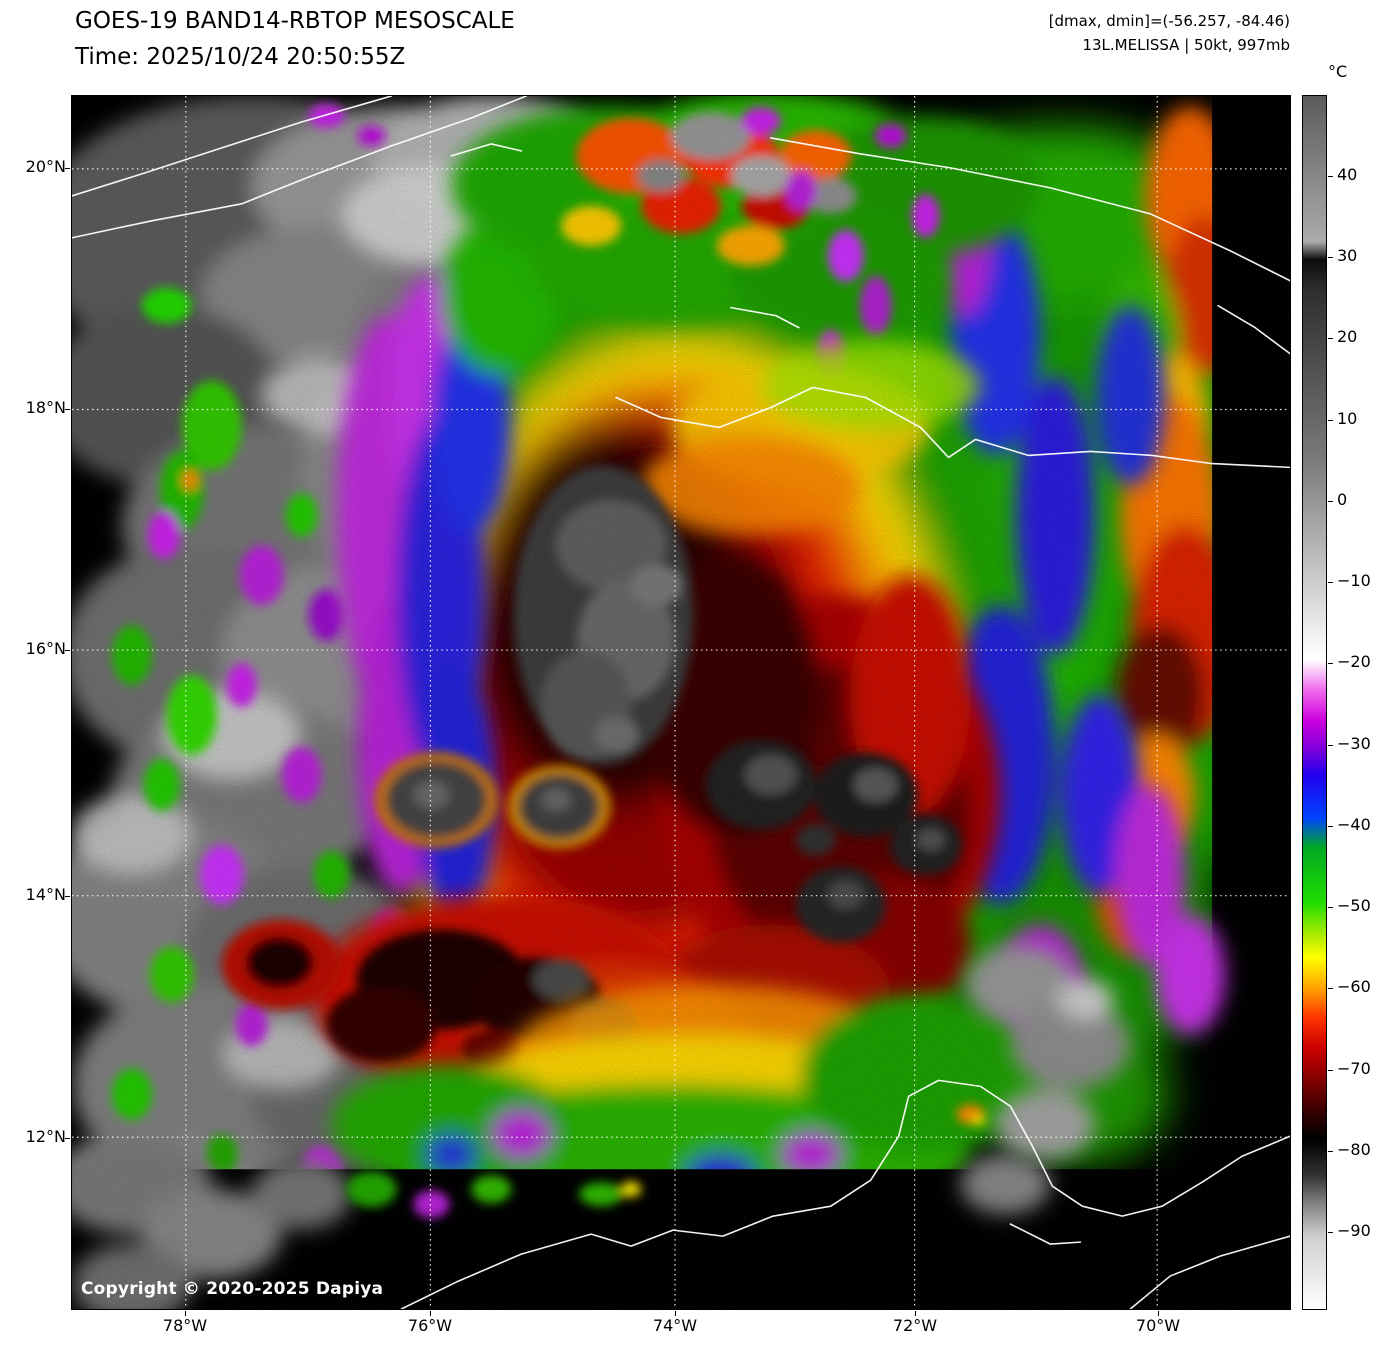  Describe the element at coordinates (1158, 1325) in the screenshot. I see `lon-label-4: 70°W` at that location.